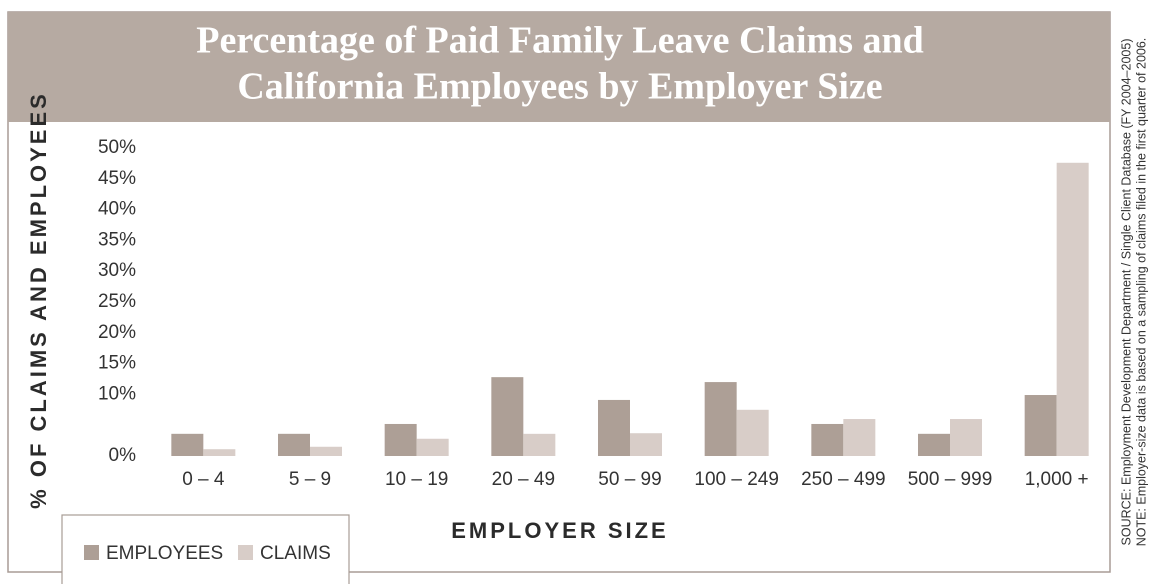  What do you see at coordinates (117, 147) in the screenshot?
I see `y-tick-label: 50%` at bounding box center [117, 147].